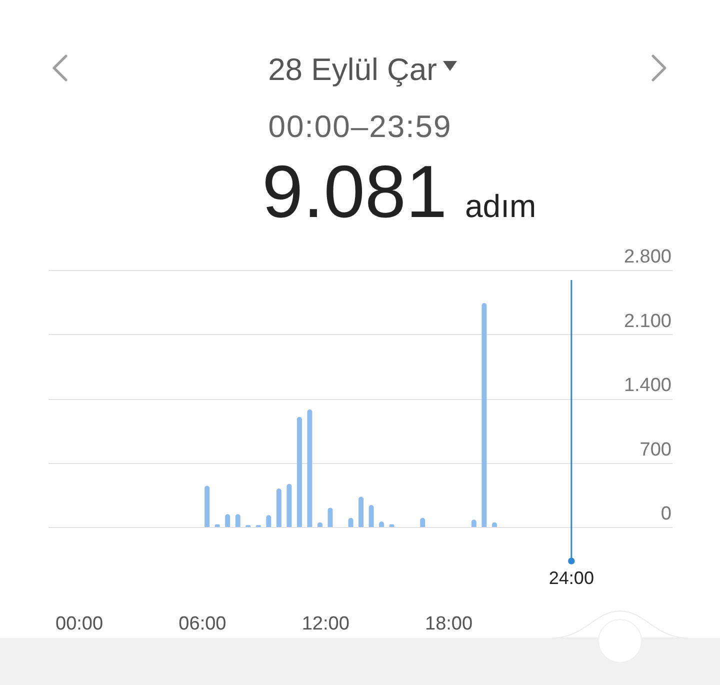  I want to click on y-tick-label: 0, so click(666, 514).